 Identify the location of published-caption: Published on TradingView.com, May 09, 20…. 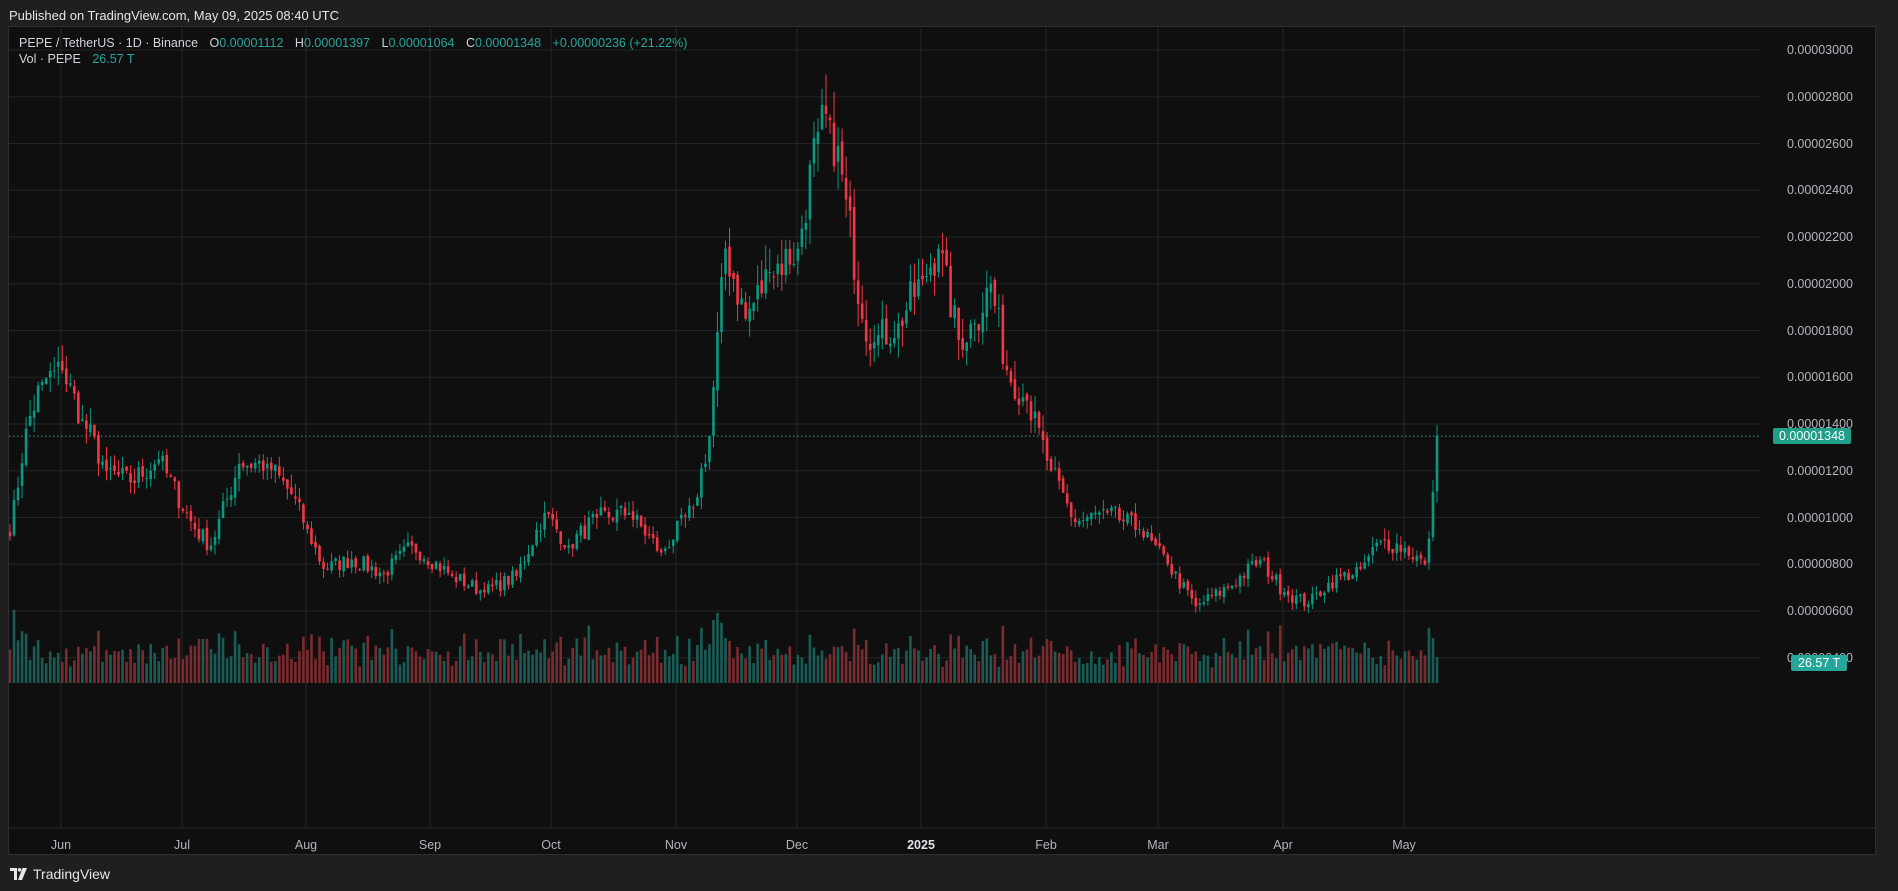
(174, 15).